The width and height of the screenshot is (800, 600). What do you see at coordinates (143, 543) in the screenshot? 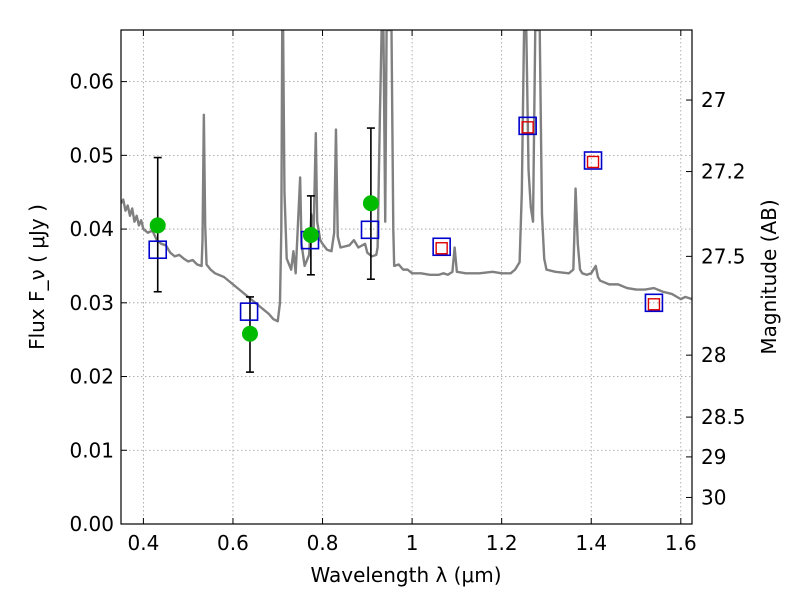
I see `x-tick-label: 0.4` at bounding box center [143, 543].